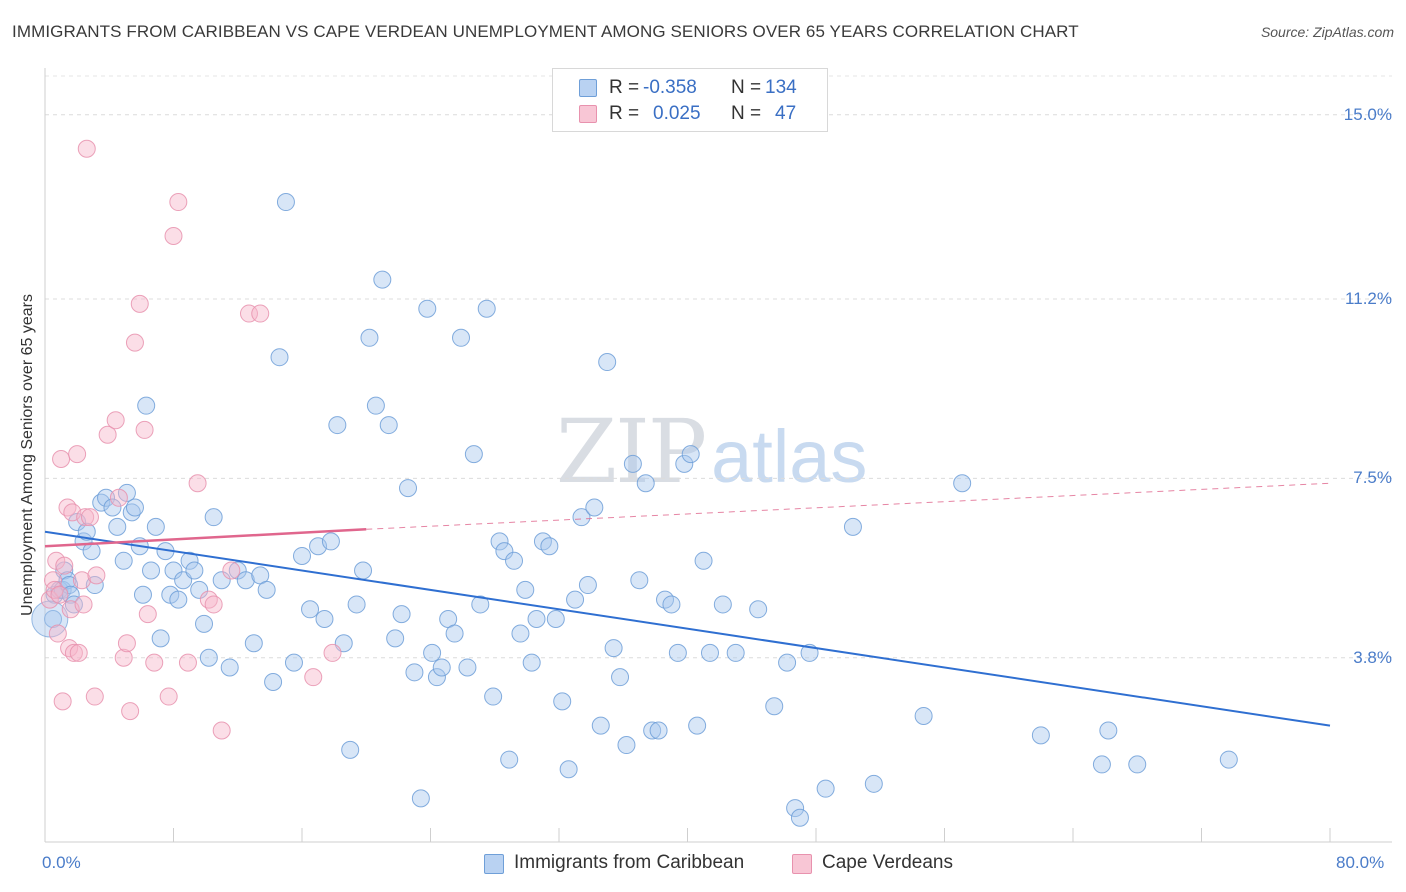 The width and height of the screenshot is (1406, 892). Describe the element at coordinates (789, 456) in the screenshot. I see `watermark-atlas: atlas` at that location.